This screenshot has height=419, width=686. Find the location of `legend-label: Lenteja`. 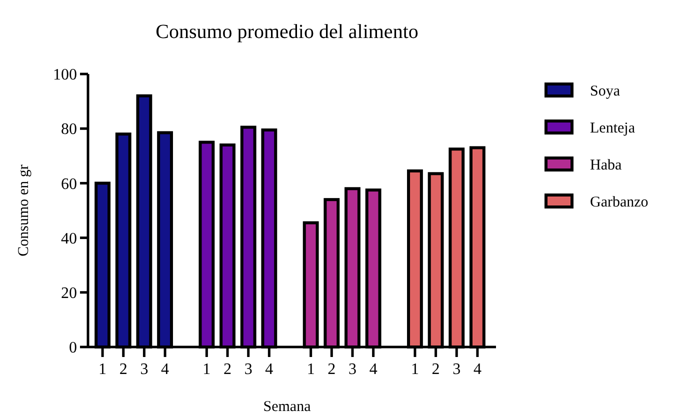

legend-label: Lenteja is located at coordinates (613, 128).